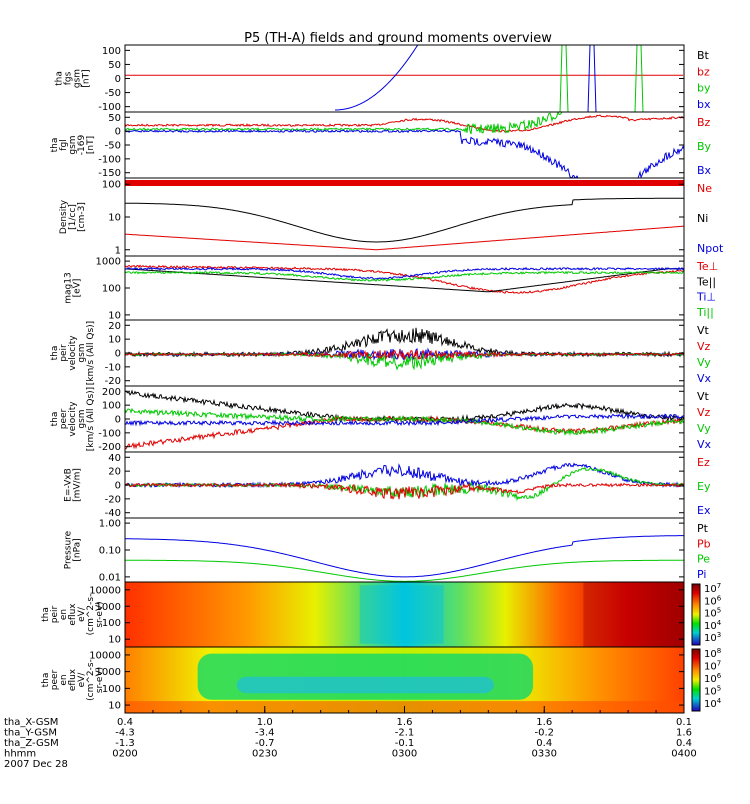 The width and height of the screenshot is (750, 804). Describe the element at coordinates (391, 288) in the screenshot. I see `panel-temperature: 1000 100 10 mag13 [eV] Te⊥ Te|| Ti⊥ Ti||` at that location.